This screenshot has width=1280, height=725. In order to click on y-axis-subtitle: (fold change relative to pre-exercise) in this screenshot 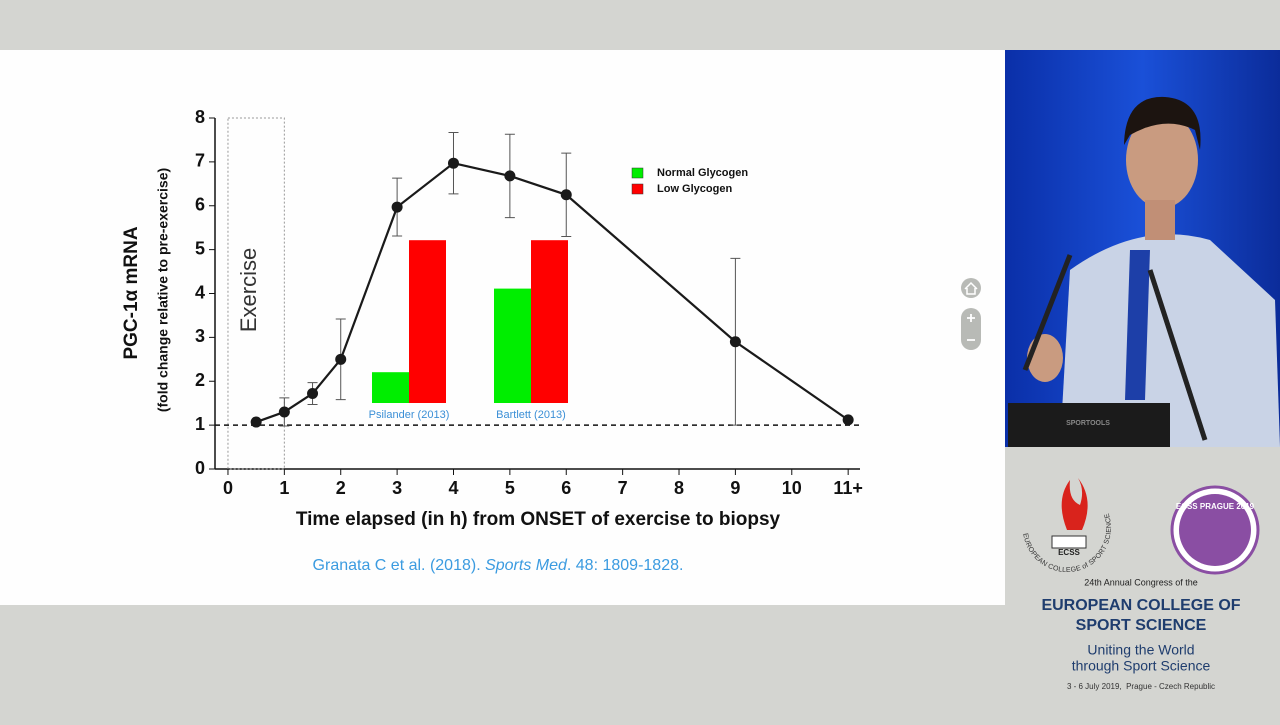, I will do `click(163, 290)`.